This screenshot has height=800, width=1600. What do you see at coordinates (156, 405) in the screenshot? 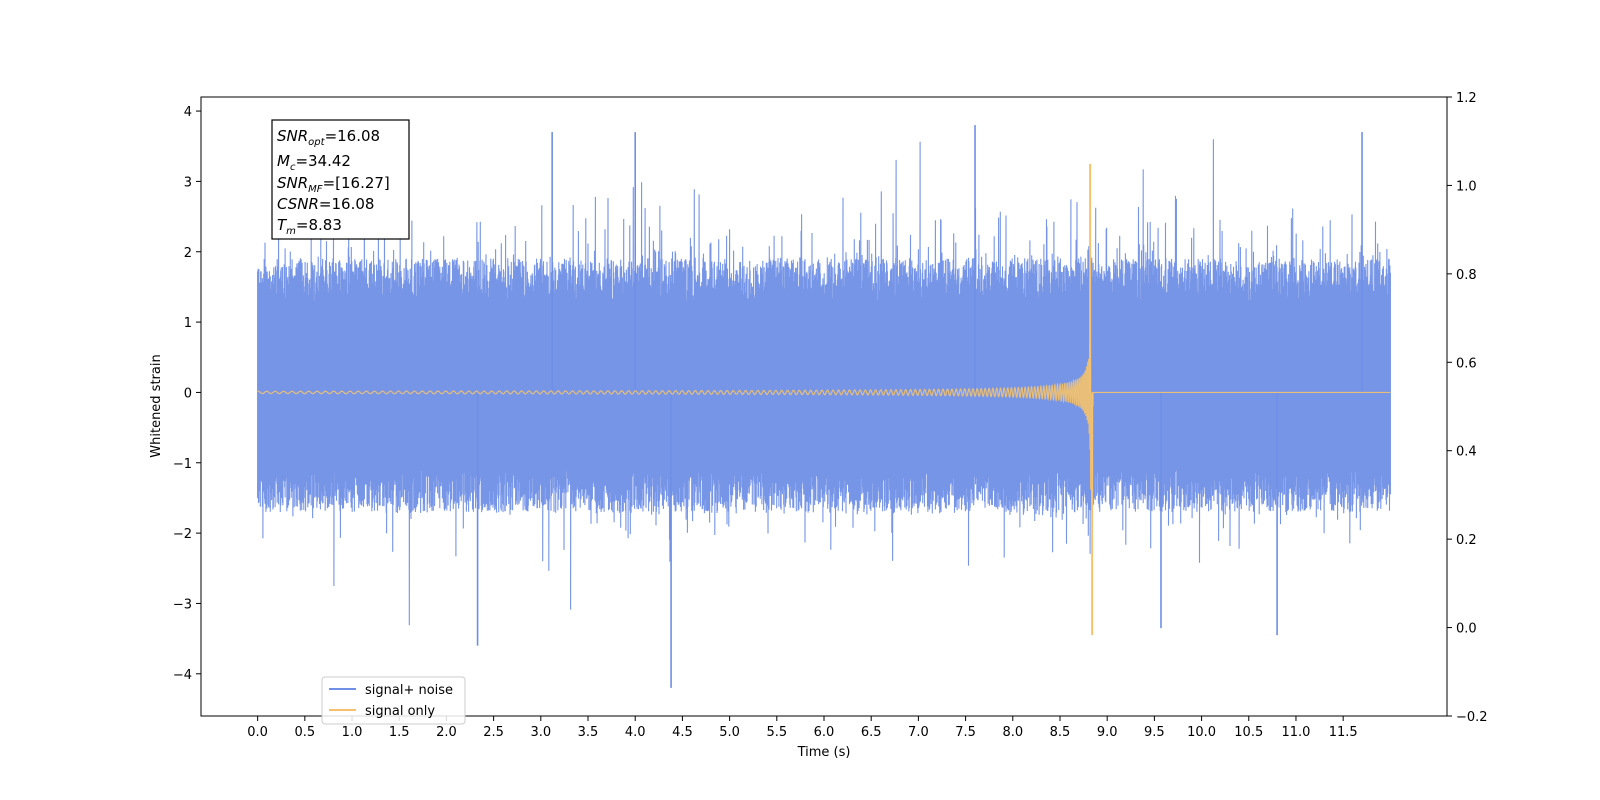
I see `y-axis-label: Whitened strain` at bounding box center [156, 405].